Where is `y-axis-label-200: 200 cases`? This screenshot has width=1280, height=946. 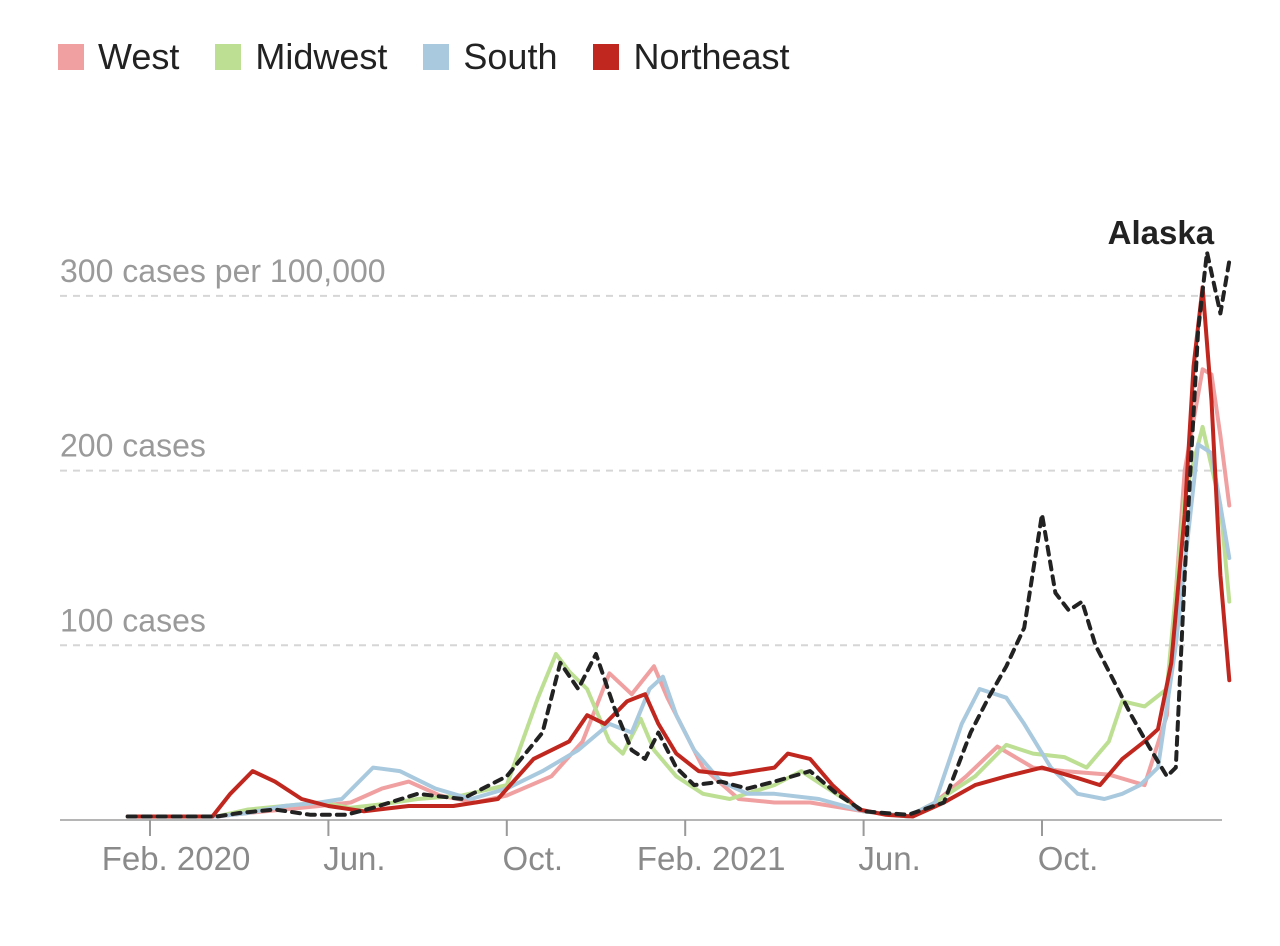
y-axis-label-200: 200 cases is located at coordinates (133, 446).